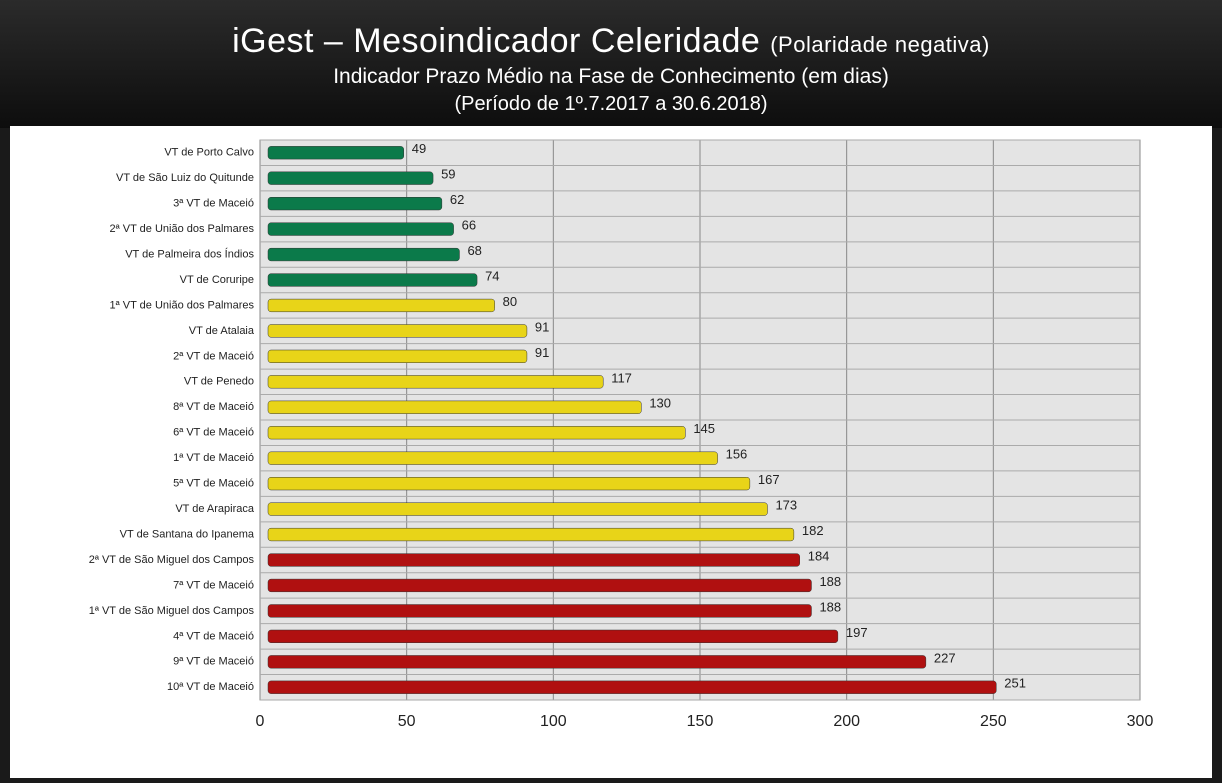 The image size is (1222, 783). I want to click on y-tick-label: 1ª VT de Maceió, so click(213, 458).